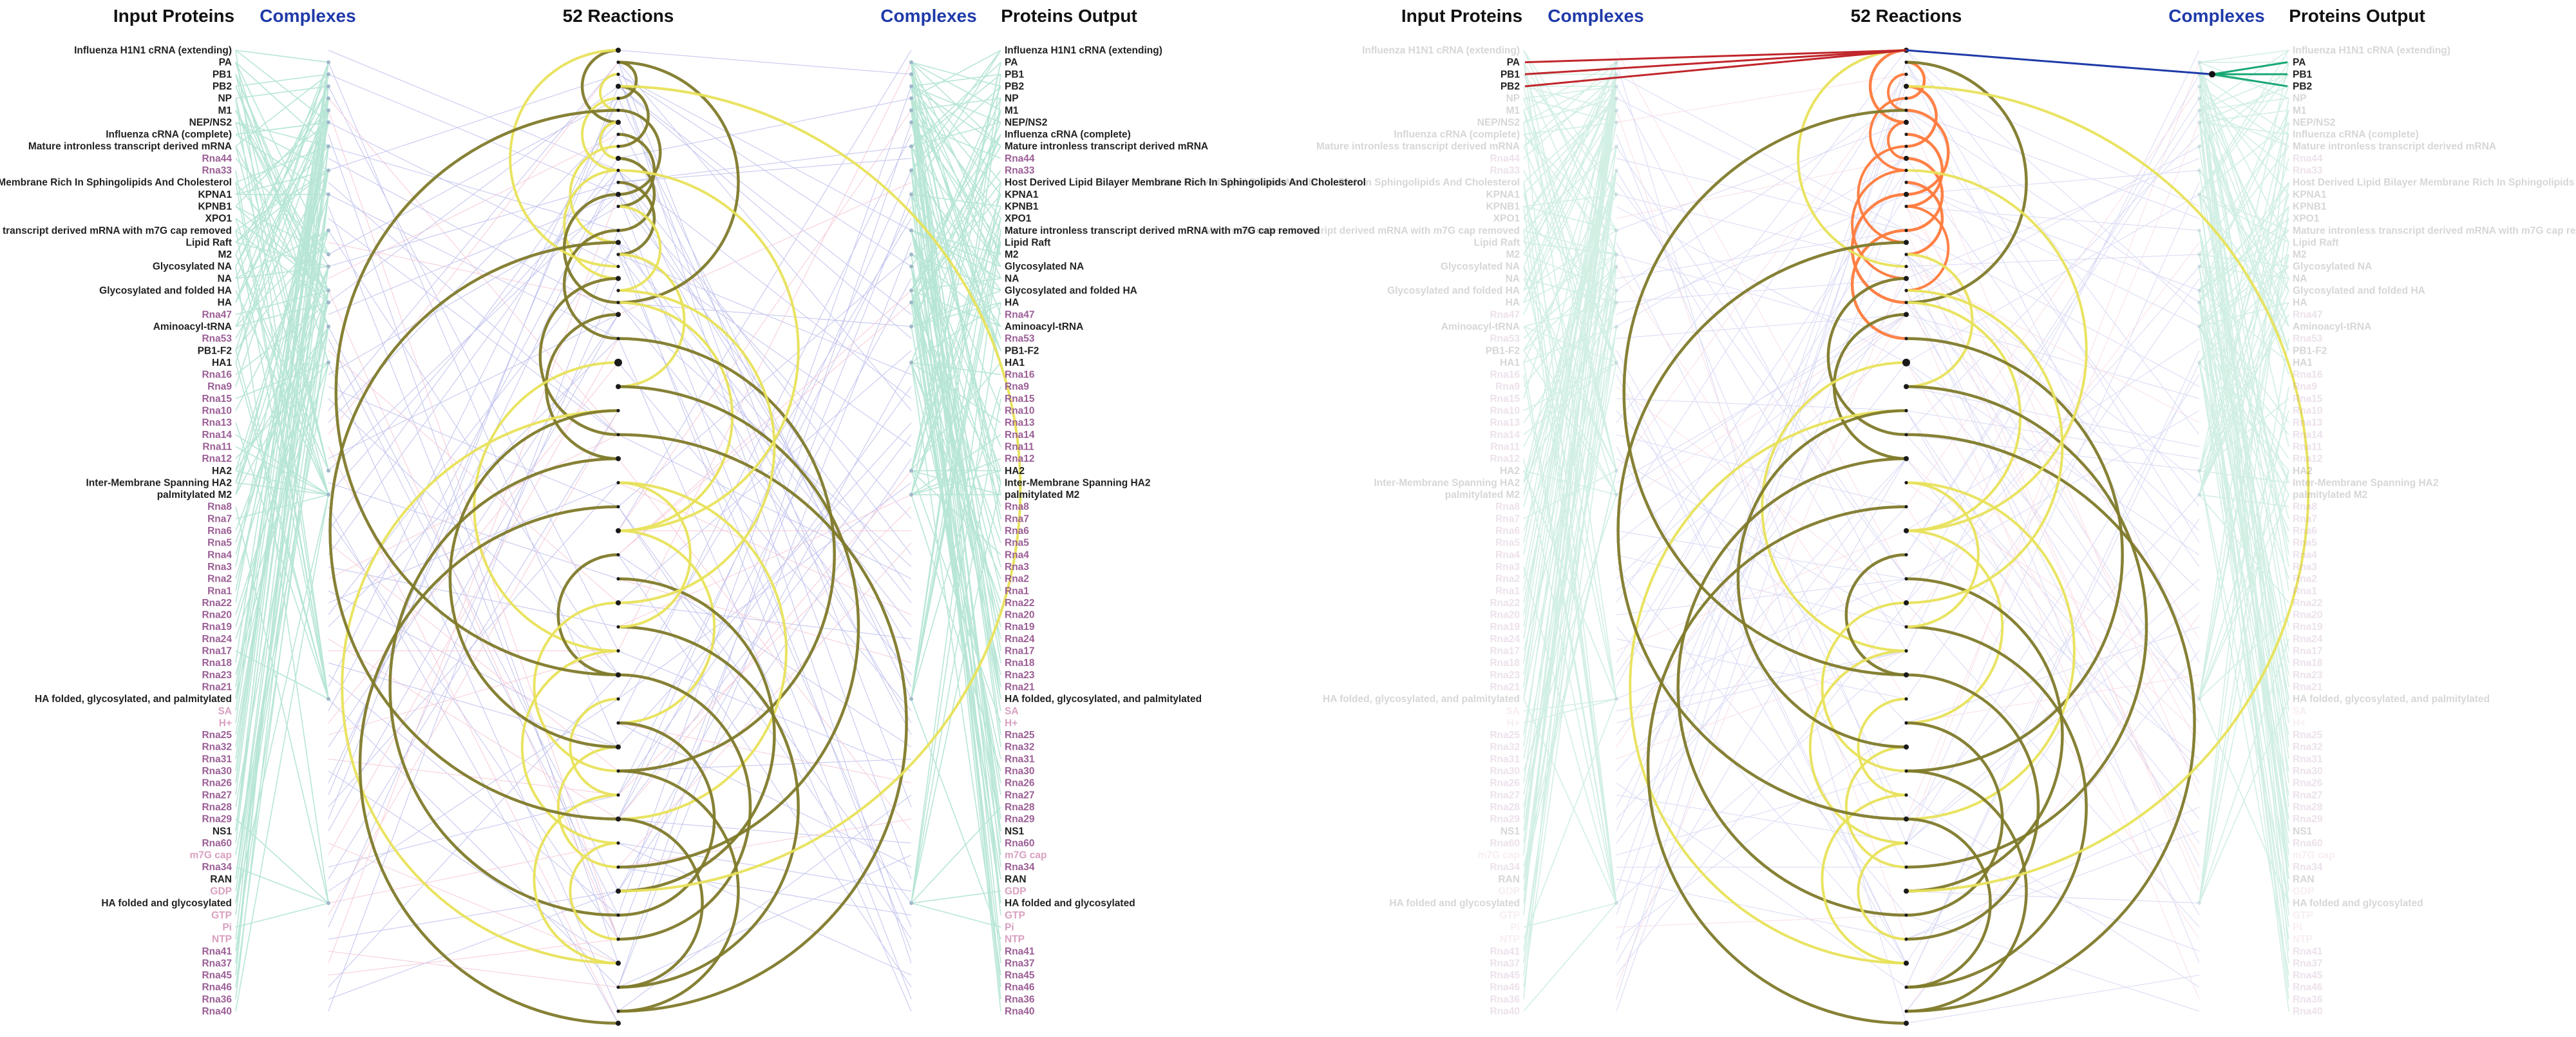 The width and height of the screenshot is (2576, 1037). Describe the element at coordinates (1020, 411) in the screenshot. I see `output-protein-label: Rna10` at that location.